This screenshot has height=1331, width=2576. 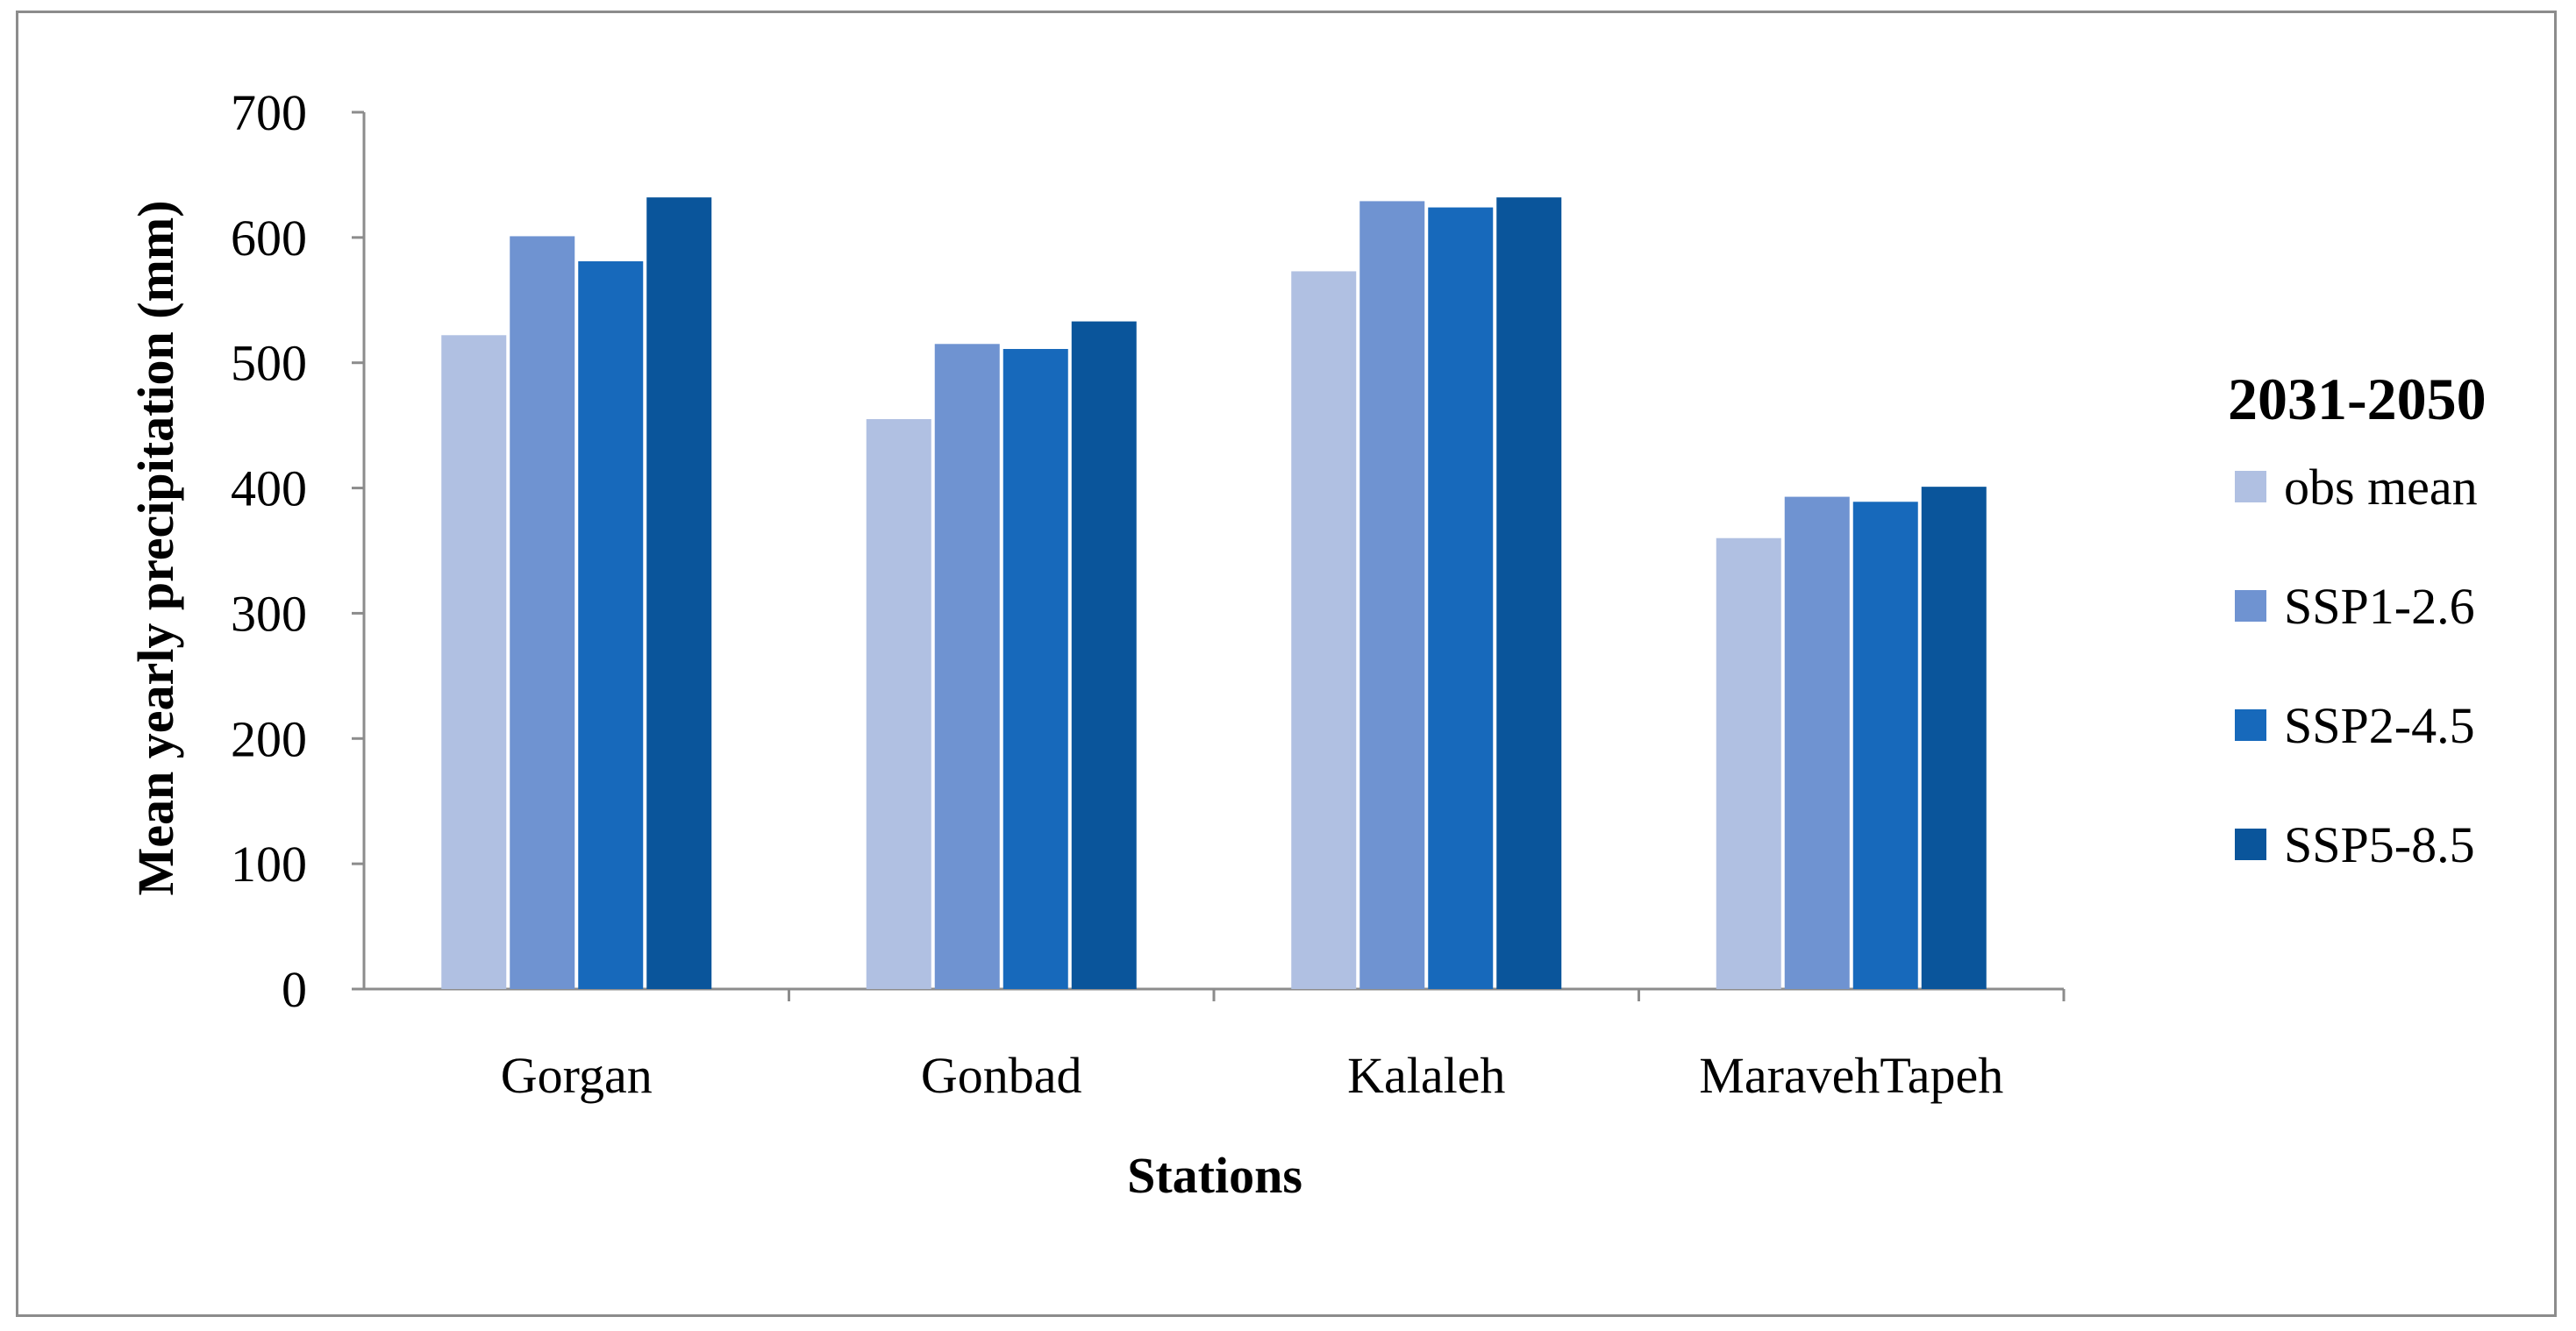 I want to click on y-axis-title: Mean yearly precipitation (mm), so click(x=155, y=547).